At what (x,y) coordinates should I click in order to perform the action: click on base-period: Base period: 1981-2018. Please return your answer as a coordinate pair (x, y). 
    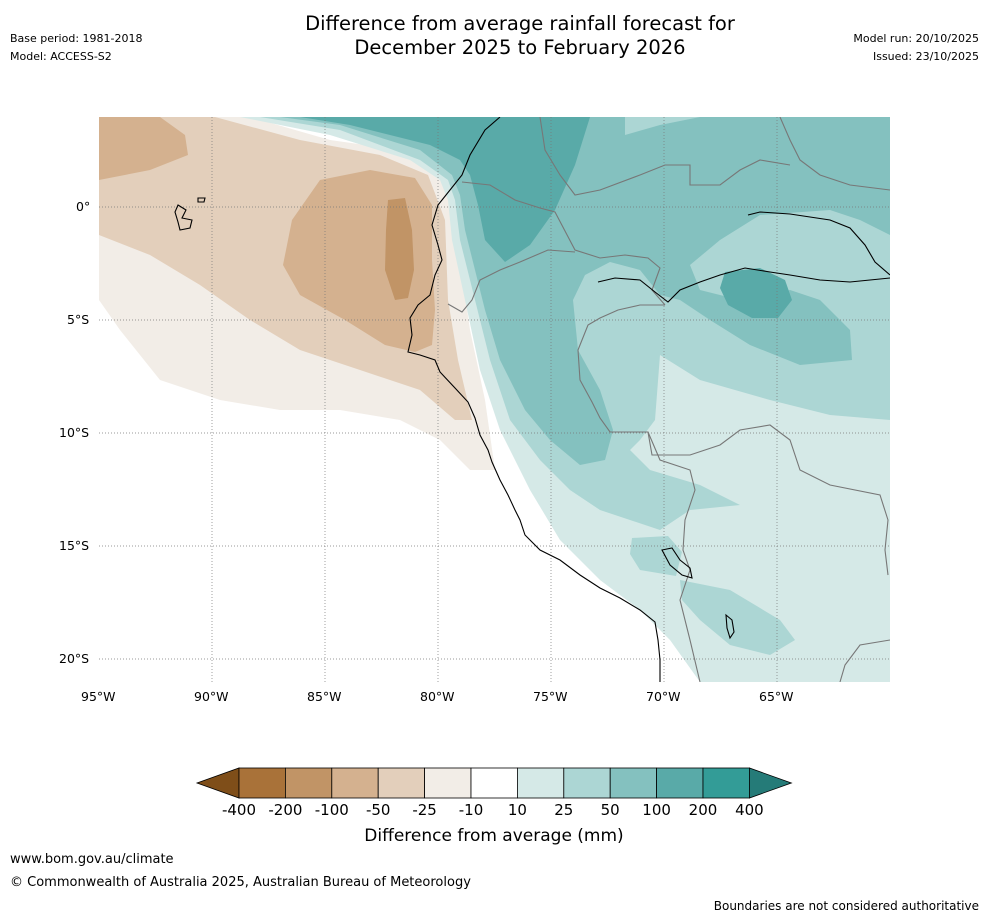
    Looking at the image, I should click on (76, 38).